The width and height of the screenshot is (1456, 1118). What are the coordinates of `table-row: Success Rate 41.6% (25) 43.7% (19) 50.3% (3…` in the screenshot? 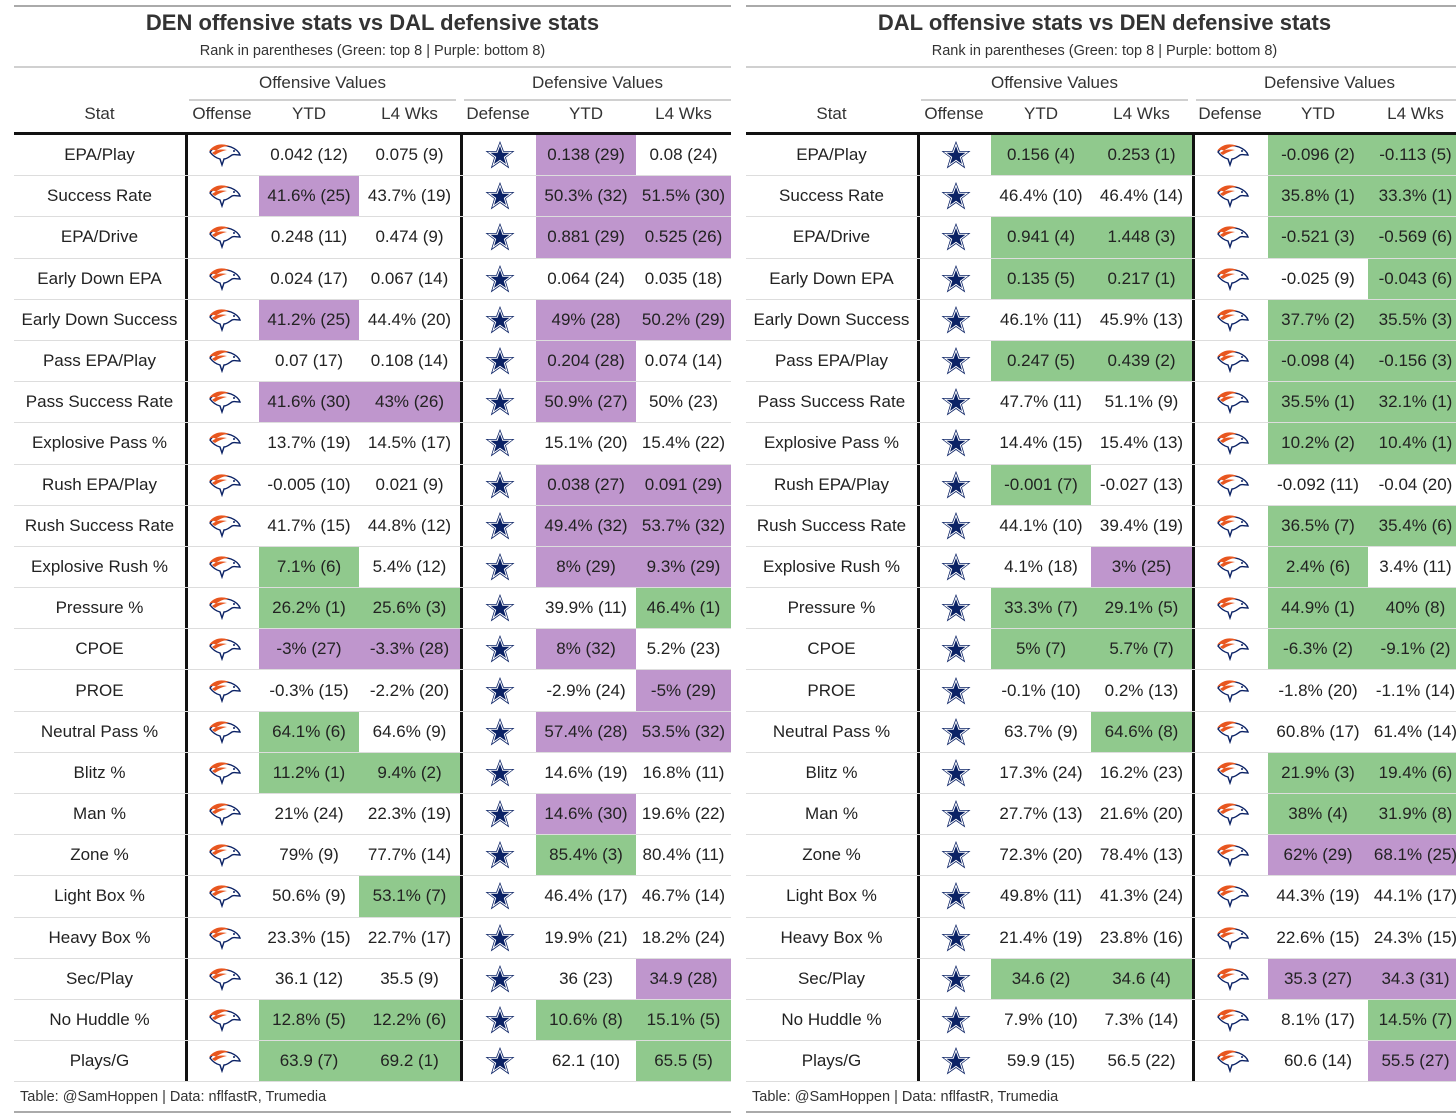 It's located at (372, 197).